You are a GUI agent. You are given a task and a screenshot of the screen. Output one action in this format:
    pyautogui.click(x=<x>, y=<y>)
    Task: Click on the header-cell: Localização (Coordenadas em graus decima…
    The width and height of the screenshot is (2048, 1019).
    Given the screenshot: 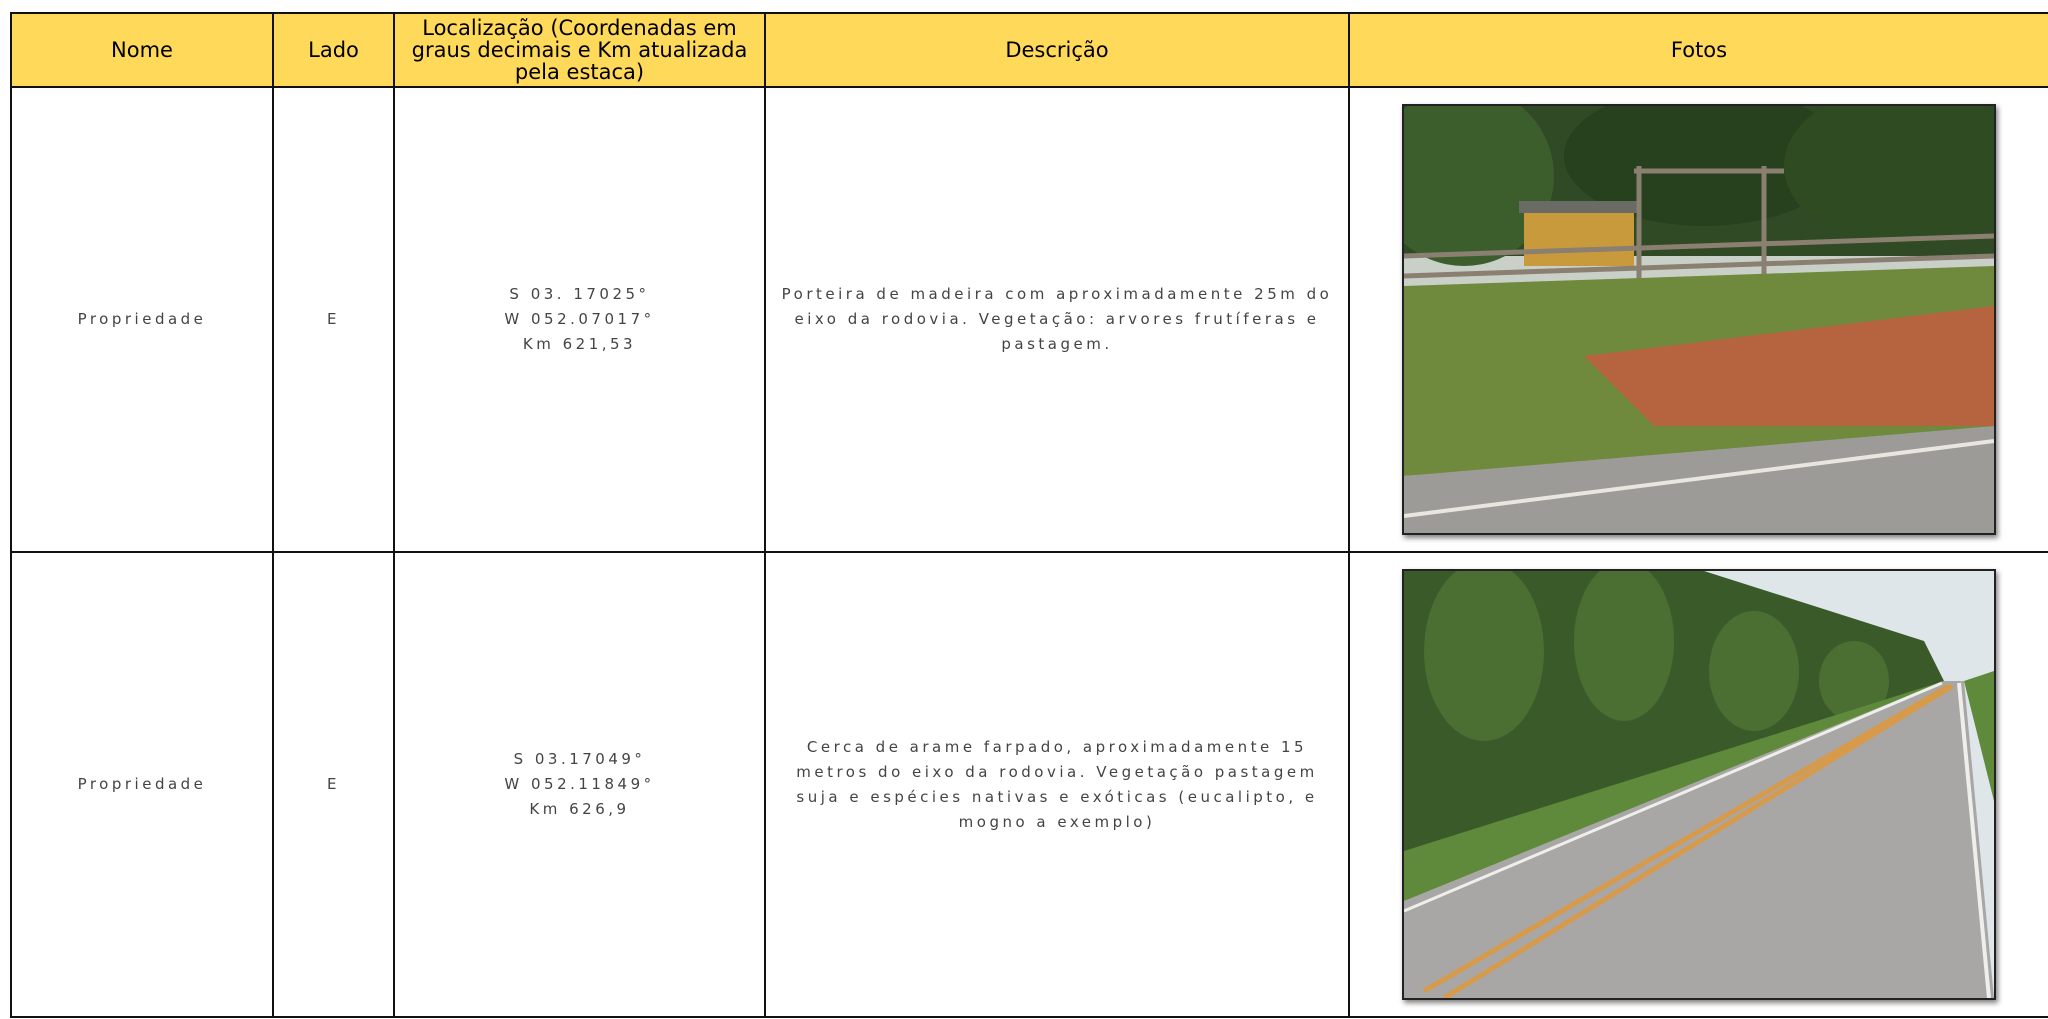 What is the action you would take?
    pyautogui.click(x=579, y=50)
    